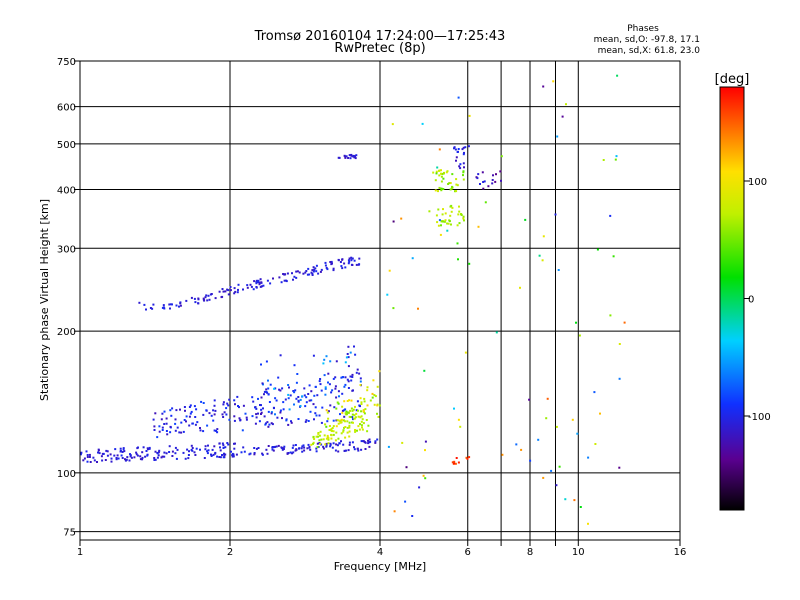  Describe the element at coordinates (757, 300) in the screenshot. I see `colorbar-ticks: 100 0 -100` at that location.